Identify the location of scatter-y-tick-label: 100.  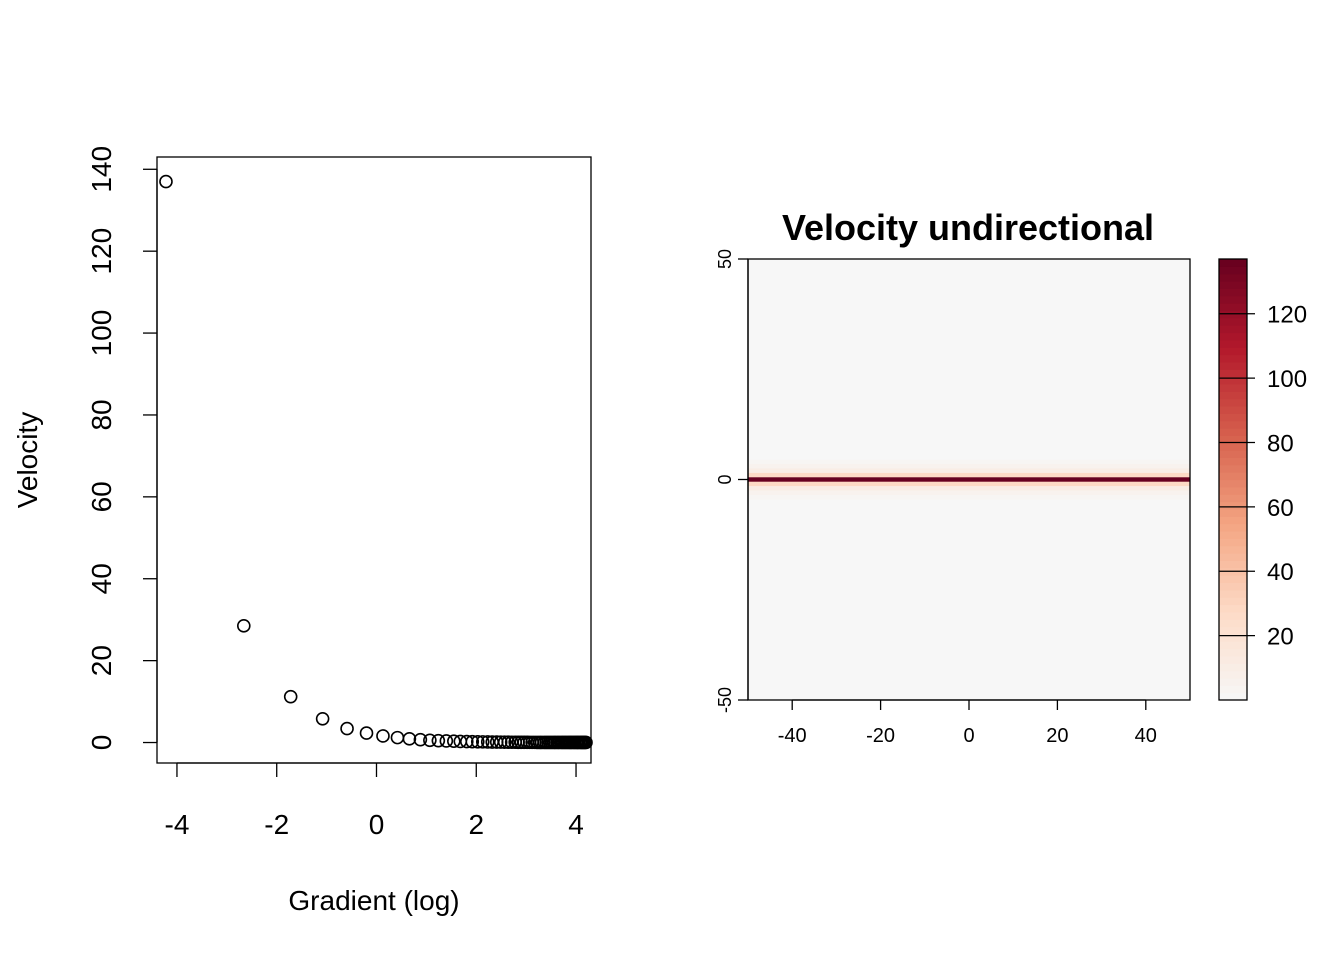
(101, 333).